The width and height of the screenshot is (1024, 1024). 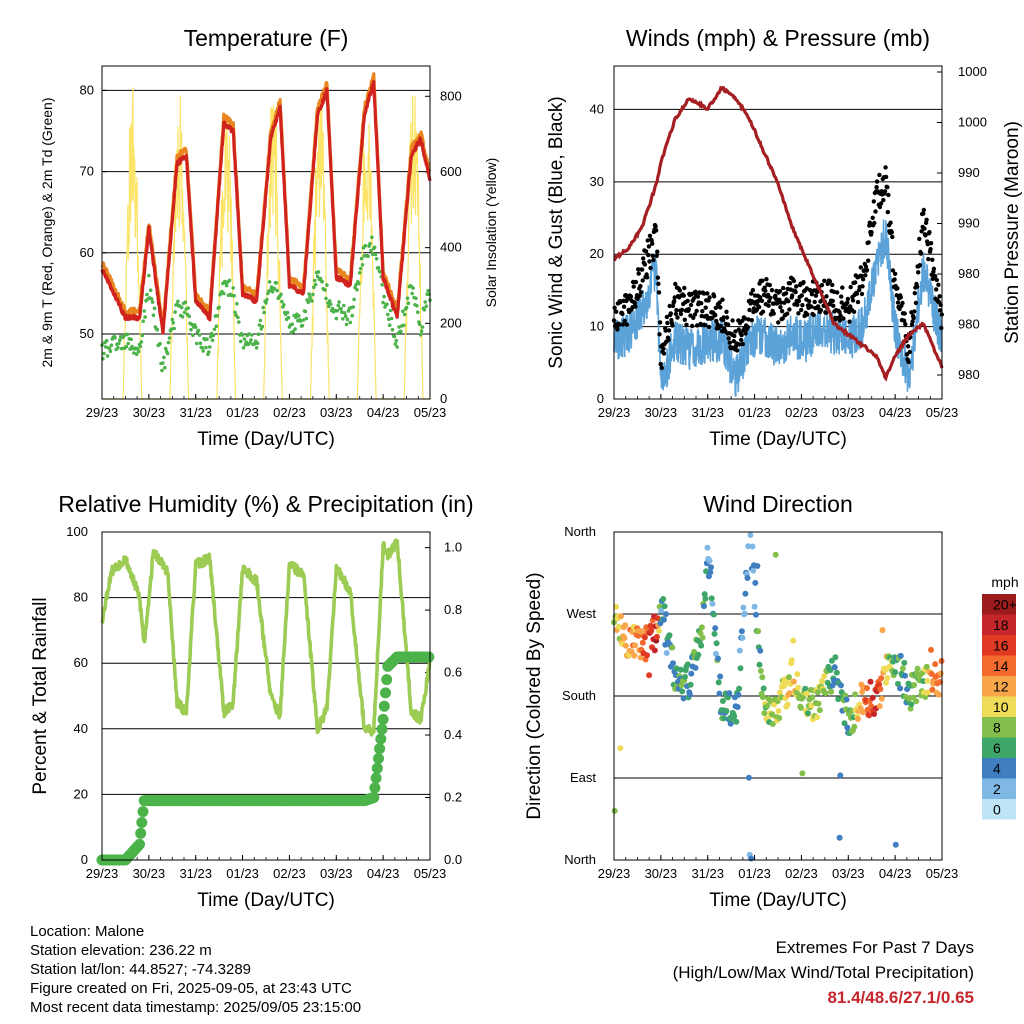 I want to click on x-tick-label: 29/23, so click(x=614, y=873).